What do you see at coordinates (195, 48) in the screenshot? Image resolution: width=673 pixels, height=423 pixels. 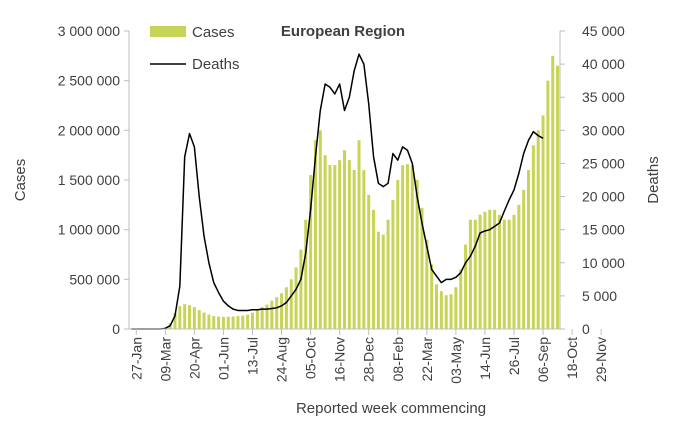 I see `legend: Cases Deaths` at bounding box center [195, 48].